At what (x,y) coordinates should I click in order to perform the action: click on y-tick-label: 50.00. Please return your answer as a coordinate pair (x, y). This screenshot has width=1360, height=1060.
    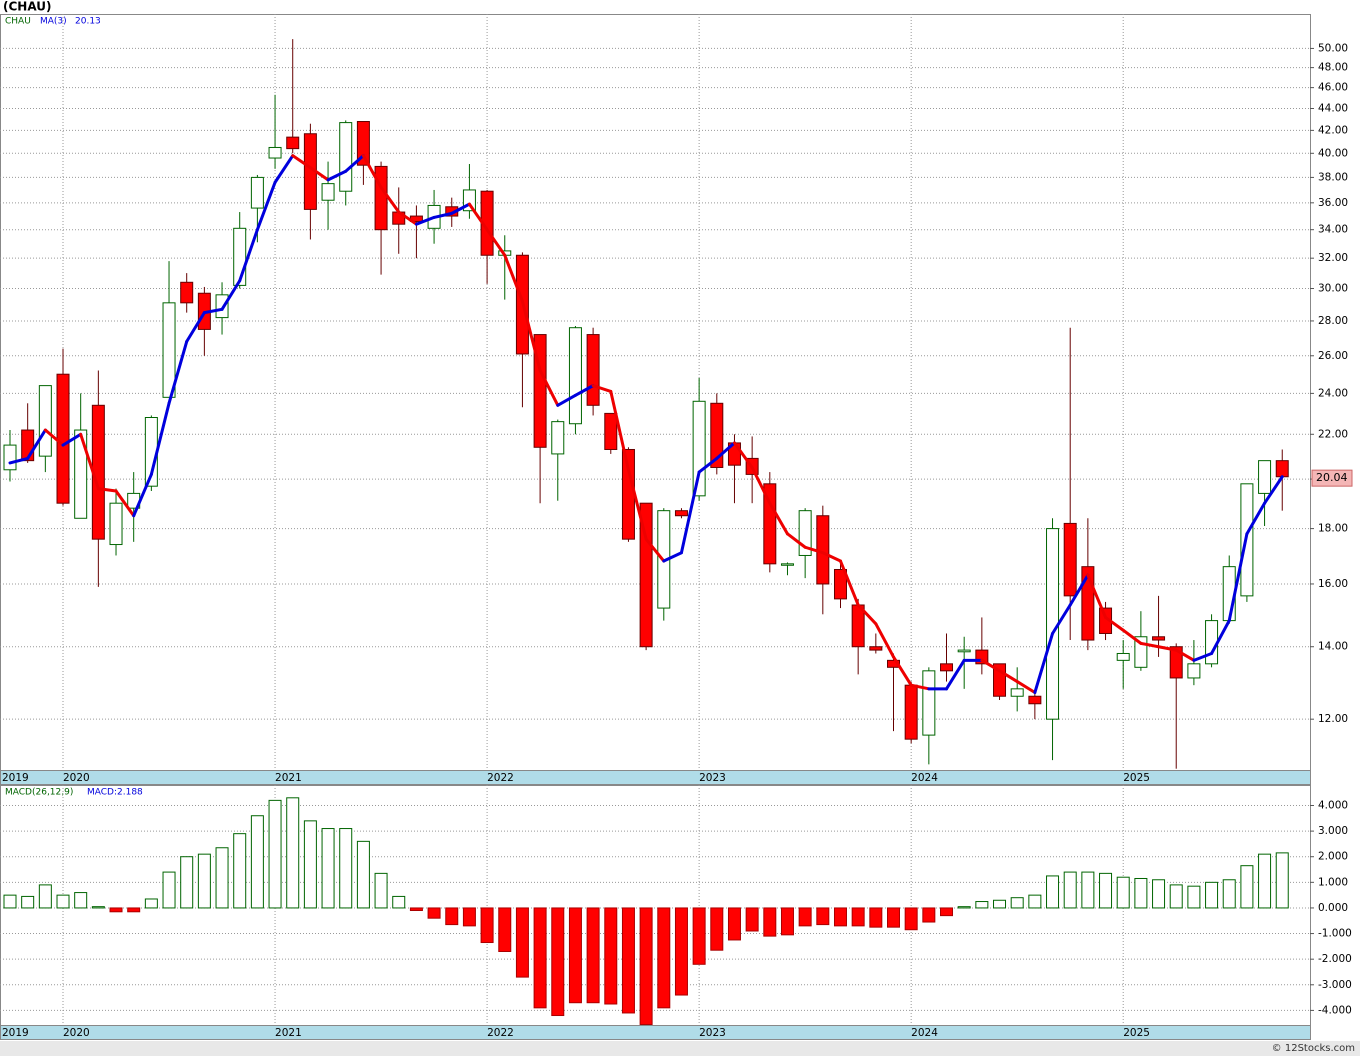
    Looking at the image, I should click on (1333, 48).